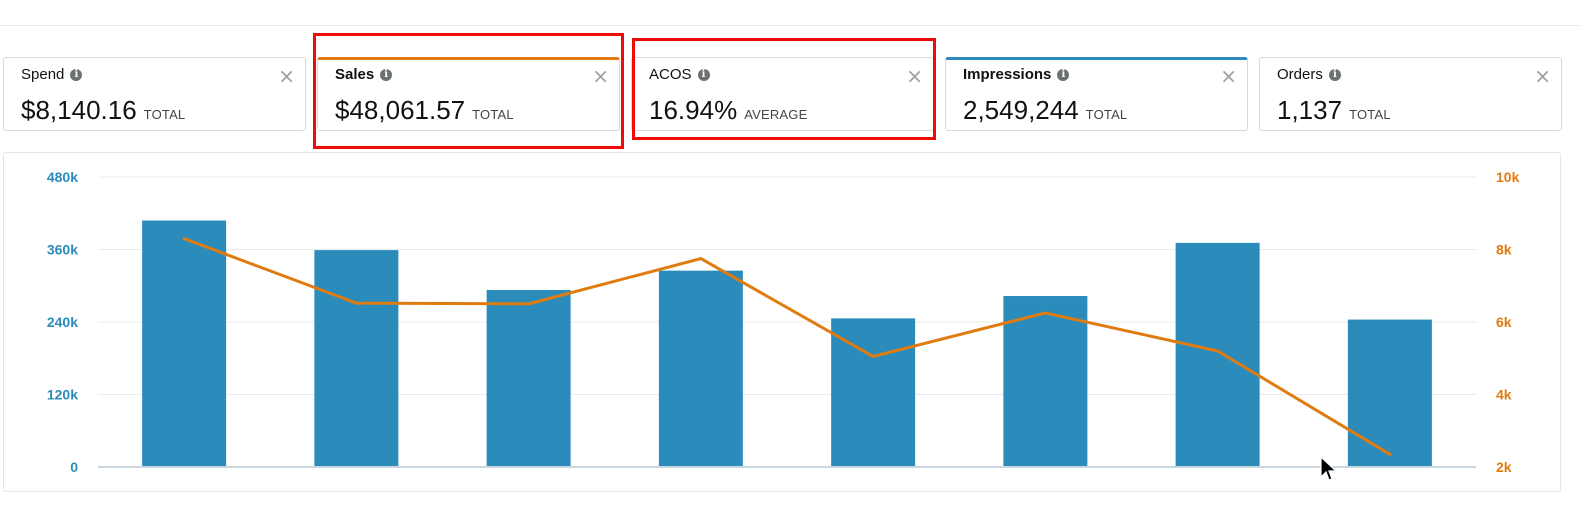 The image size is (1580, 508). What do you see at coordinates (62, 395) in the screenshot?
I see `left-axis-tick-label: 120k` at bounding box center [62, 395].